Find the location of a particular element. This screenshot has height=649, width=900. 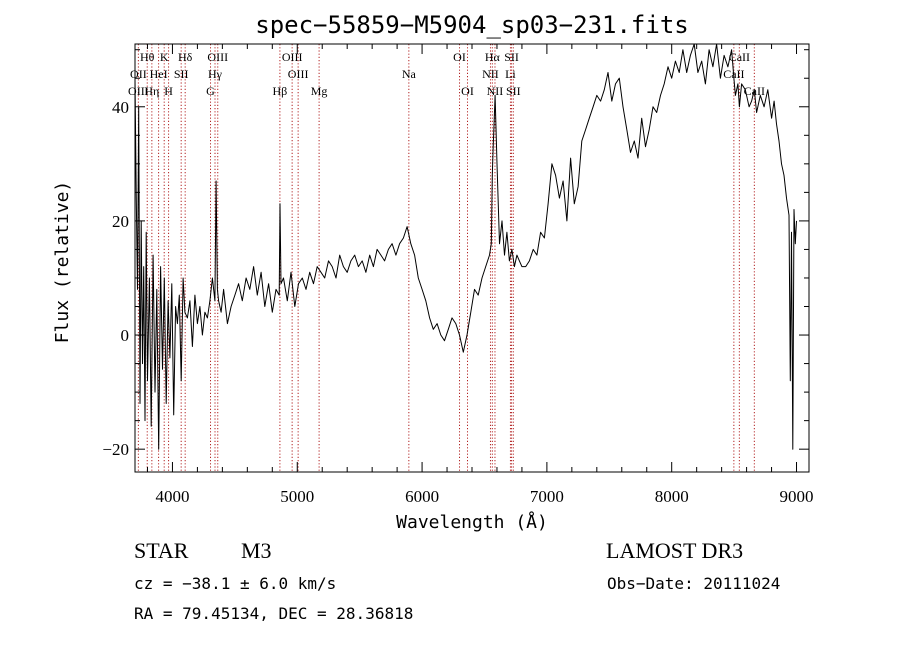

spectral-line-label: K is located at coordinates (164, 57).